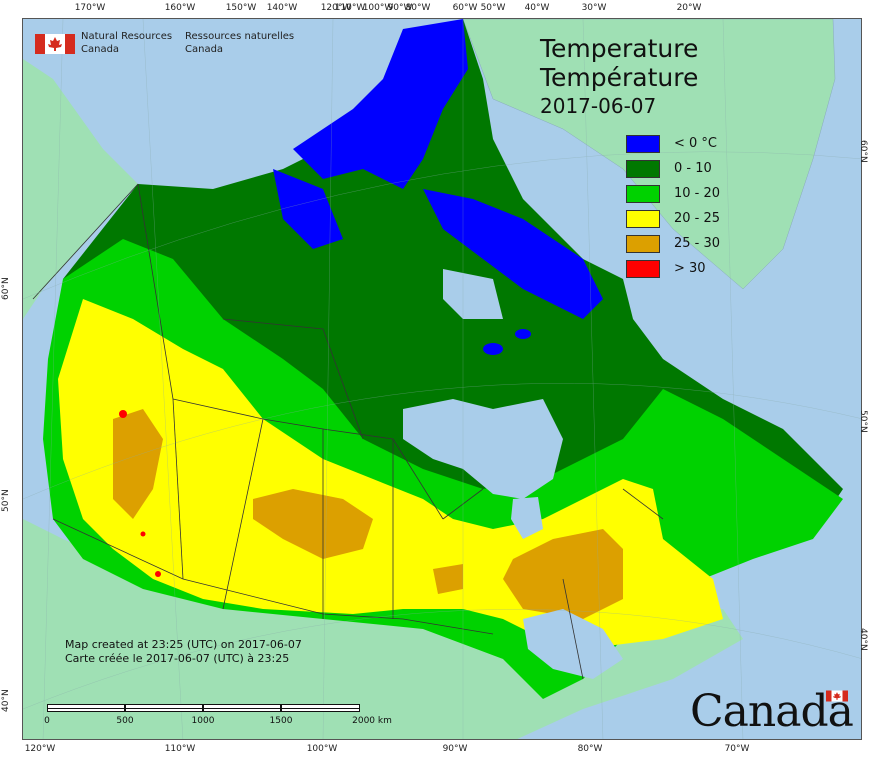 This screenshot has height=760, width=880. What do you see at coordinates (697, 193) in the screenshot?
I see `legend-label: 10 - 20` at bounding box center [697, 193].